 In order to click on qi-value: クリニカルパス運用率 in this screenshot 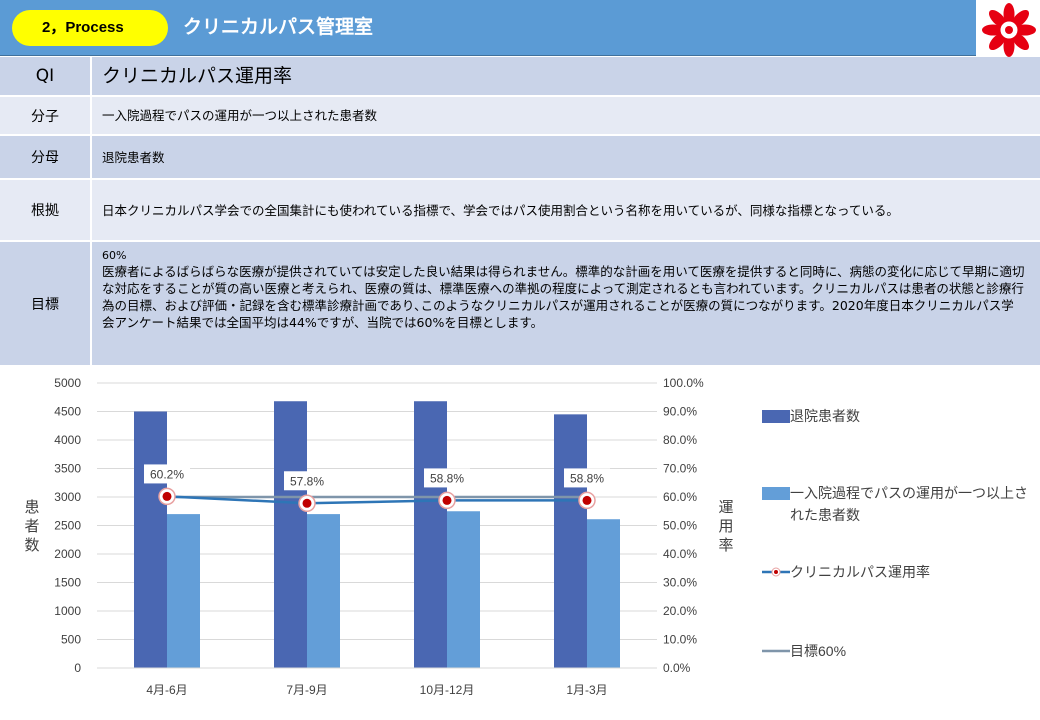, I will do `click(566, 76)`.